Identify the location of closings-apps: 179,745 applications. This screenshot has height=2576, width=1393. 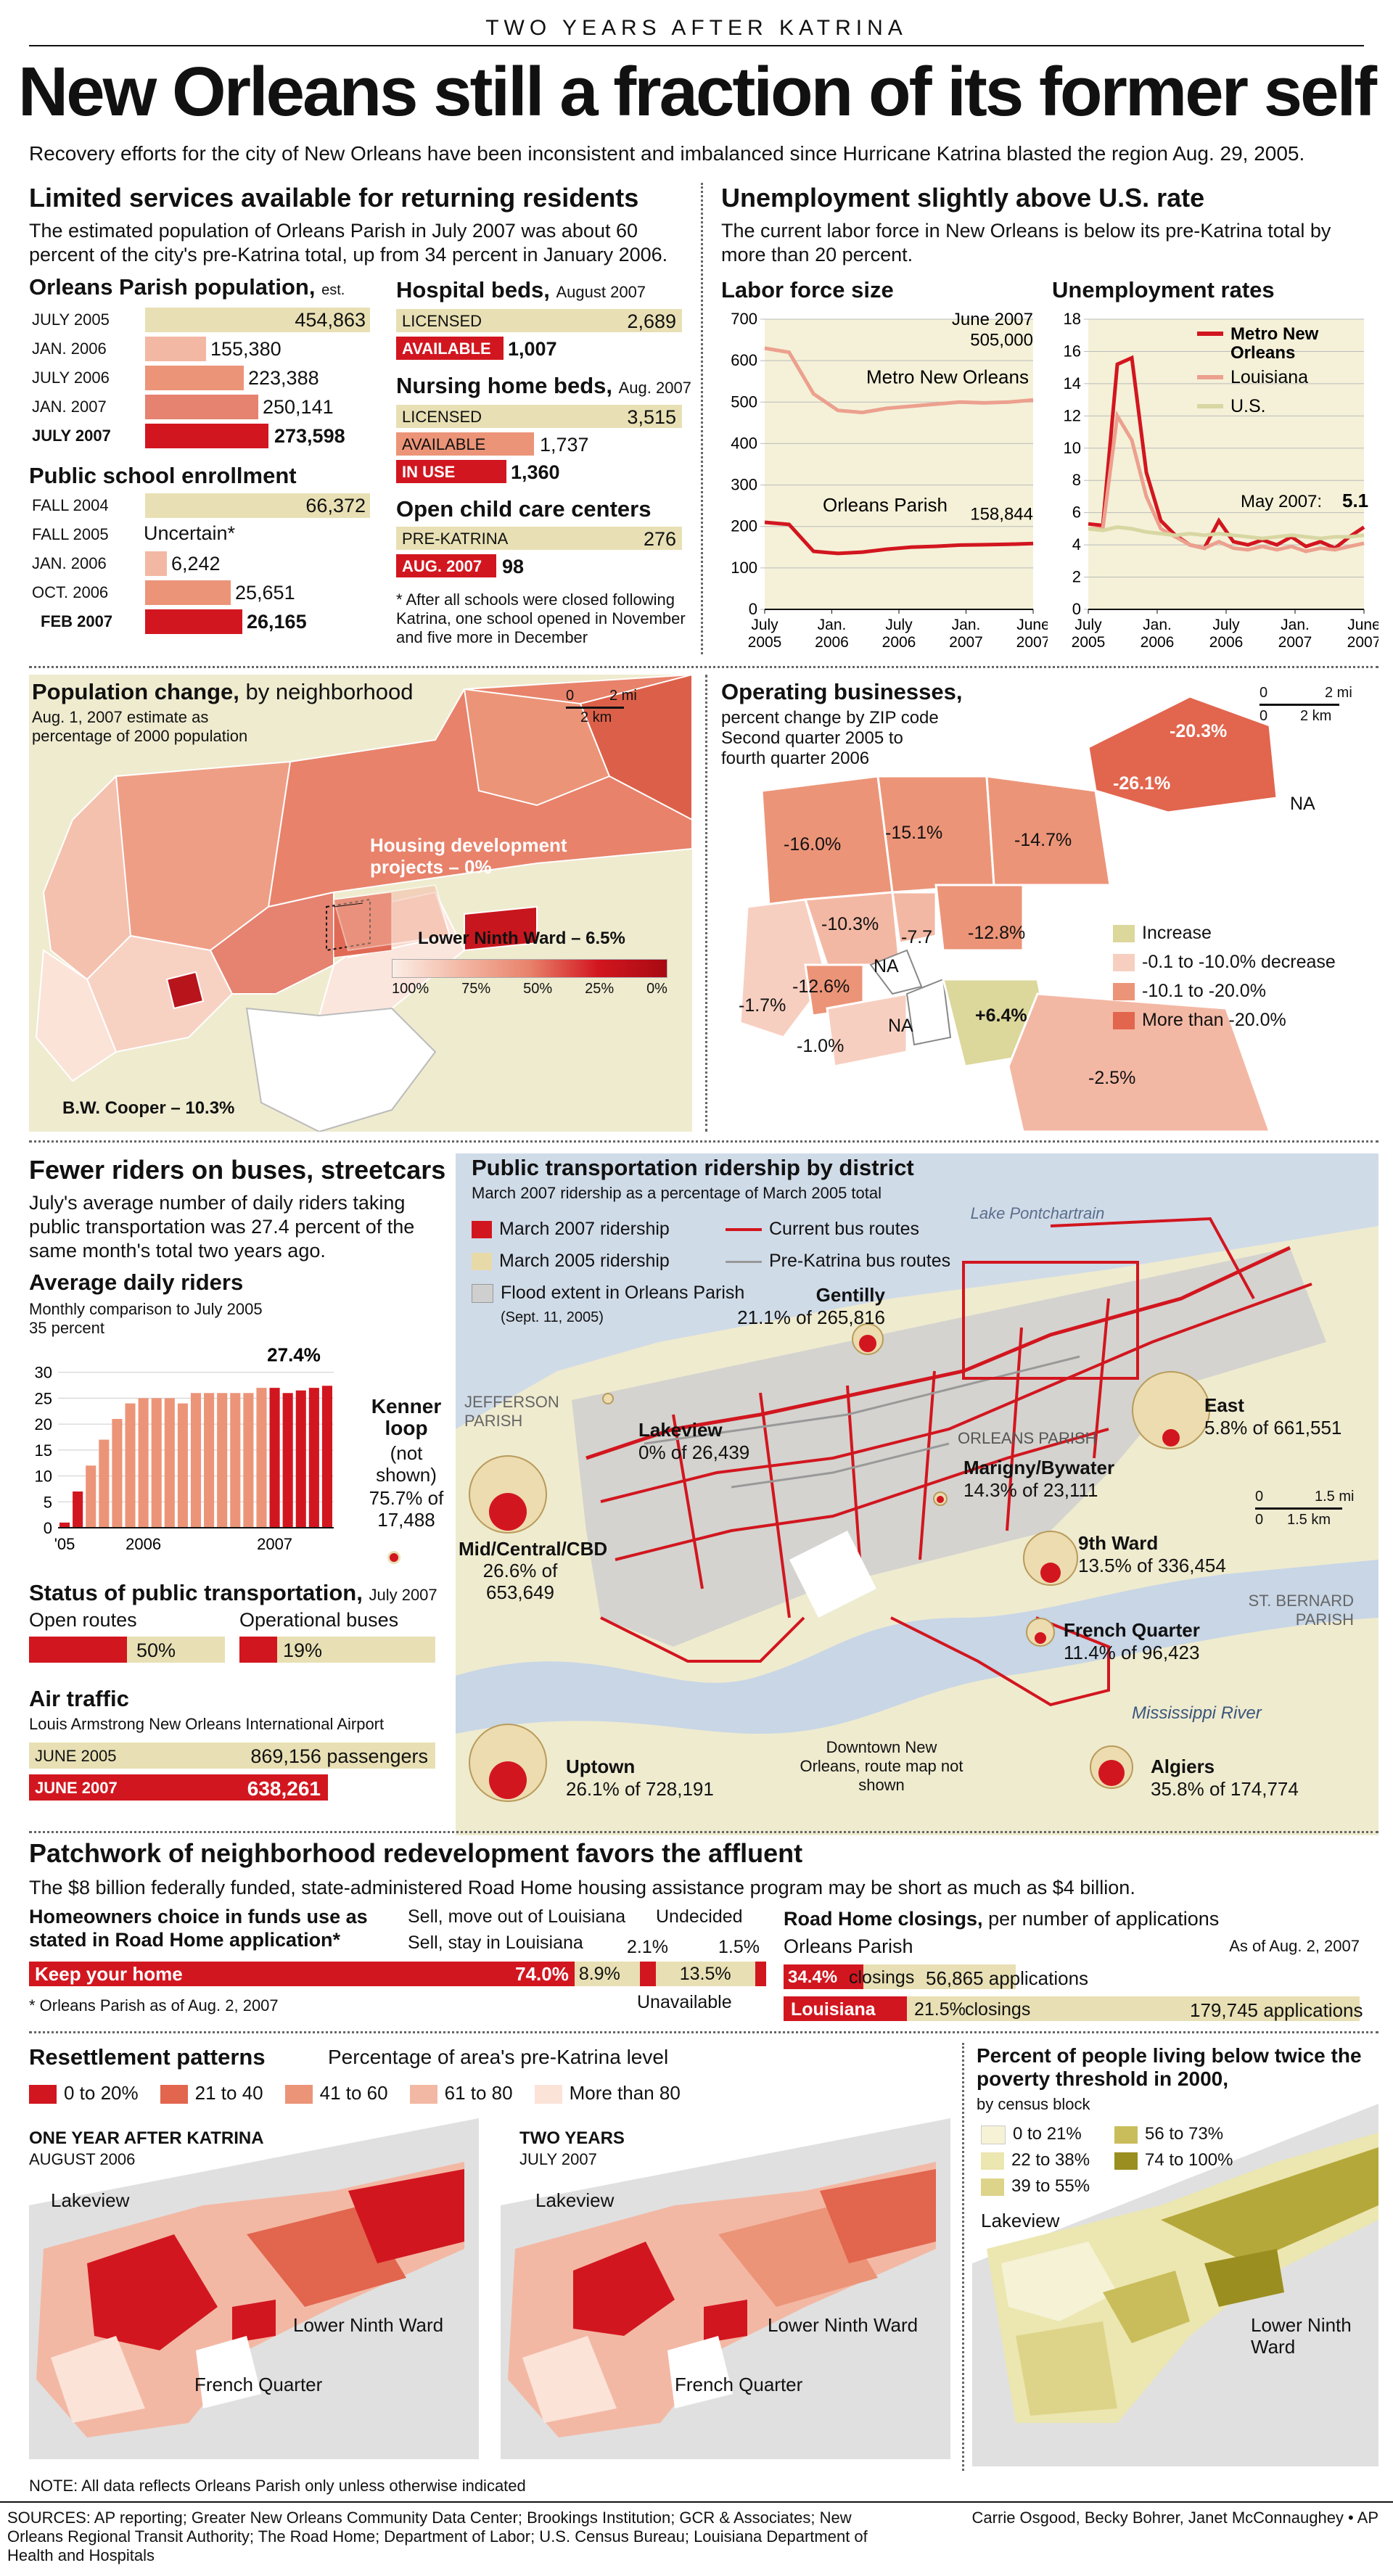
(1276, 2010).